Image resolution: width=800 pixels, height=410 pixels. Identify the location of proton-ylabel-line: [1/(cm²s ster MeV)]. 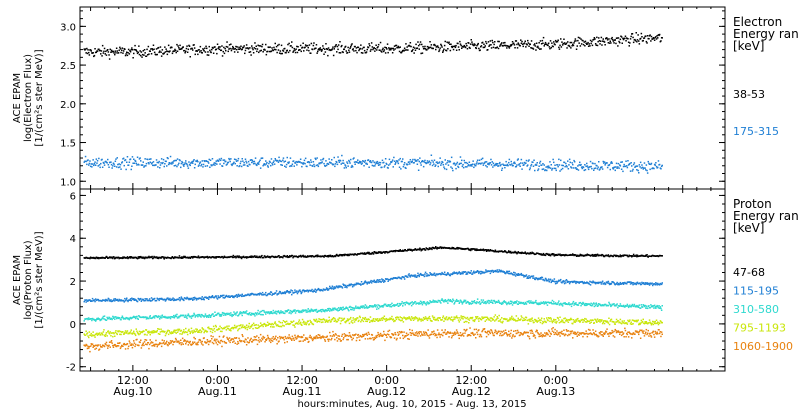
(39, 279).